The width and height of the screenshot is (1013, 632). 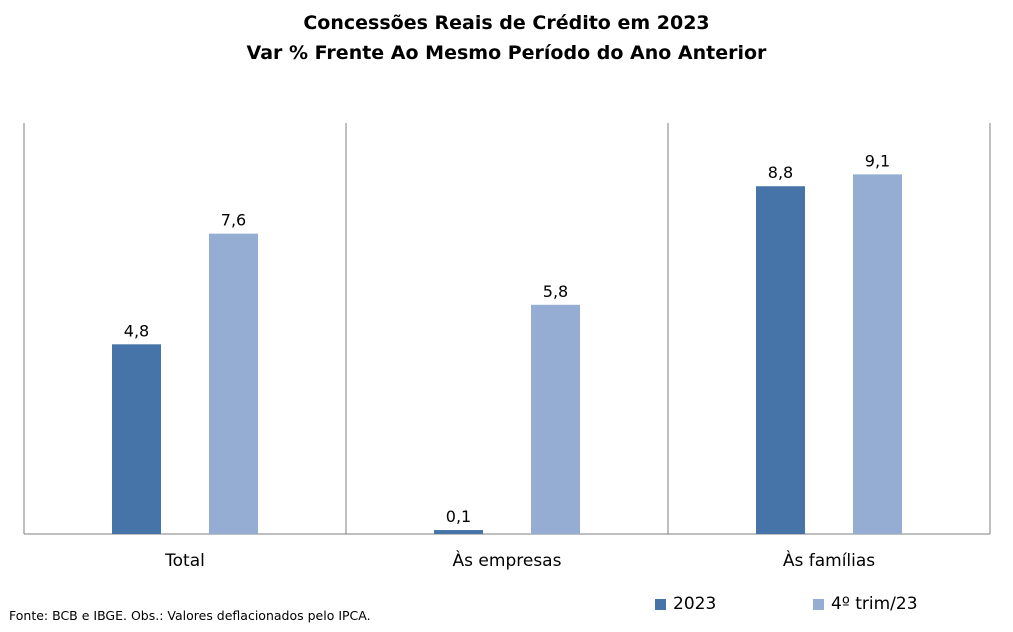 What do you see at coordinates (458, 516) in the screenshot?
I see `data-label: 0,1` at bounding box center [458, 516].